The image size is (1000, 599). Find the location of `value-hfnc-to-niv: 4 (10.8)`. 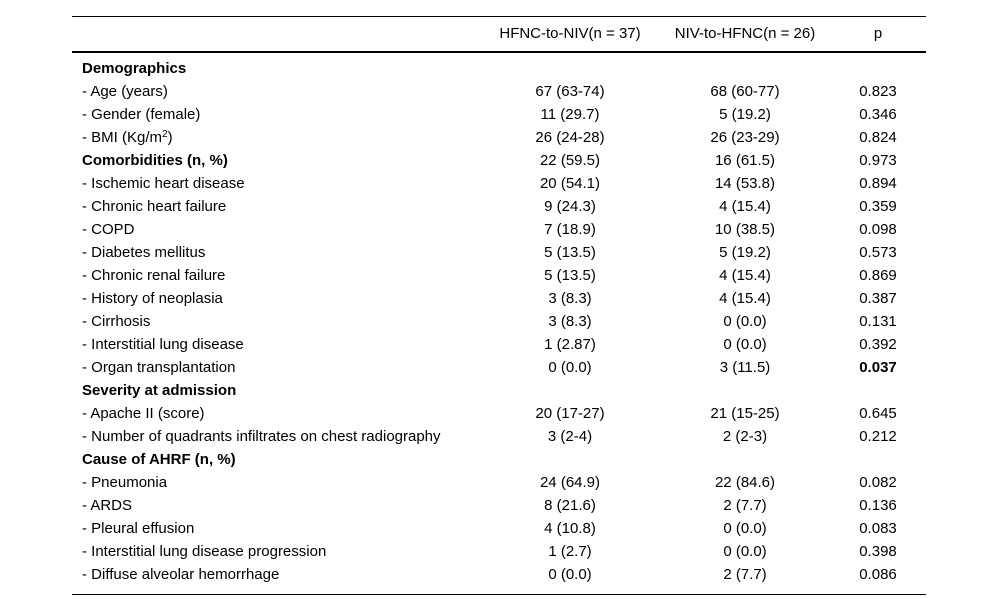

value-hfnc-to-niv: 4 (10.8) is located at coordinates (570, 528).